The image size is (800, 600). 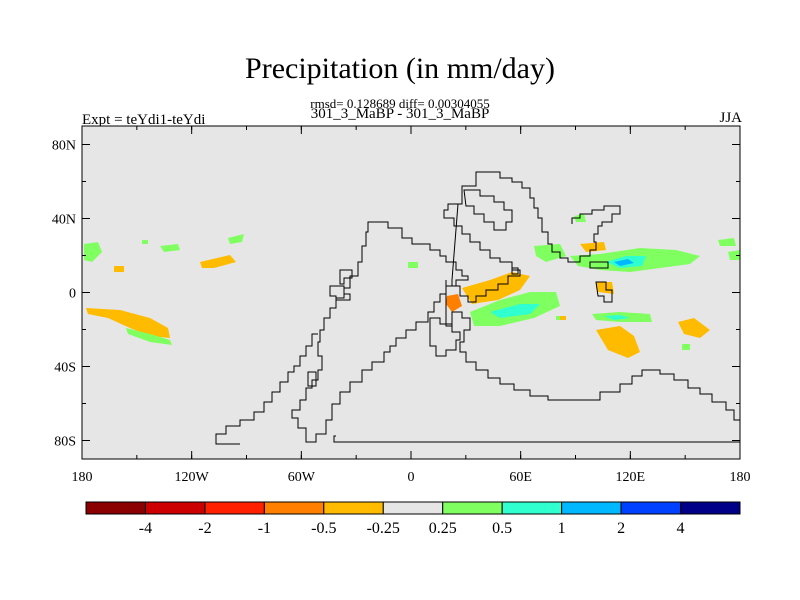 I want to click on lon-tick-label: 60W, so click(x=302, y=477).